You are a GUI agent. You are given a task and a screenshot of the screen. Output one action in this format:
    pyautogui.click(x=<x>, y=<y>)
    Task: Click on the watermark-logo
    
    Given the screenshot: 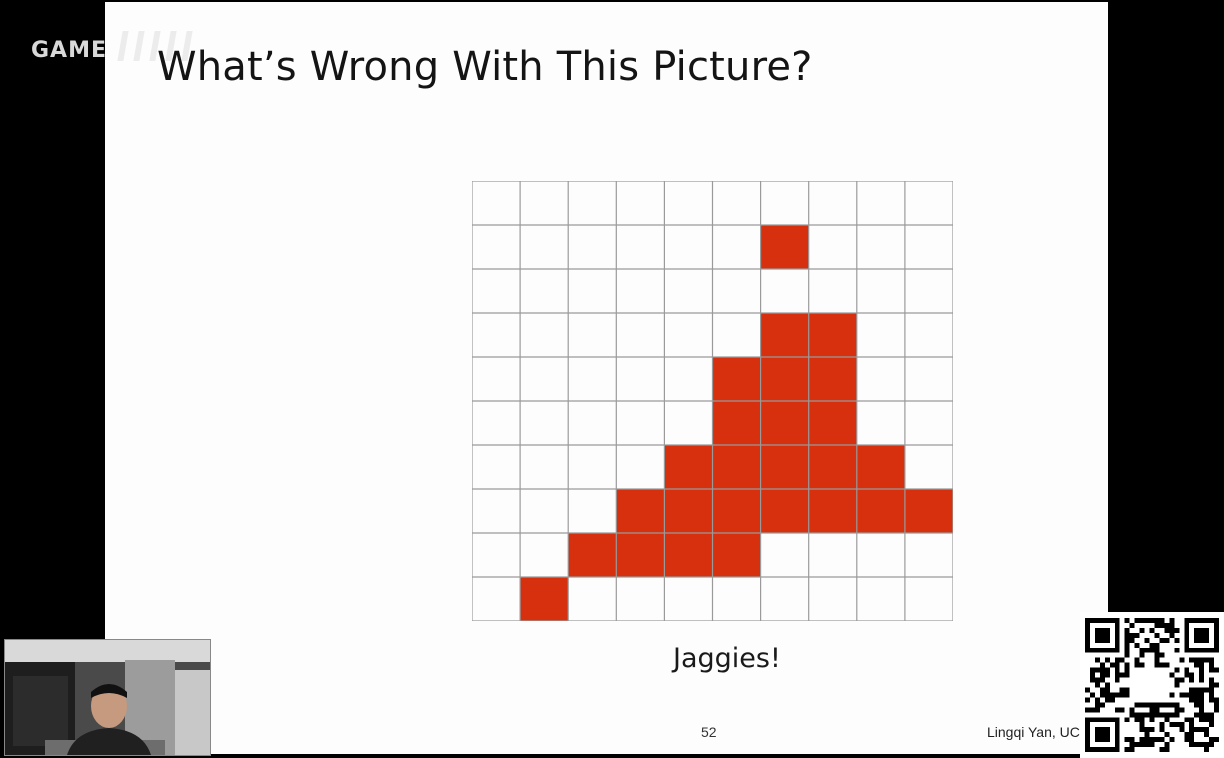 What is the action you would take?
    pyautogui.click(x=238, y=46)
    